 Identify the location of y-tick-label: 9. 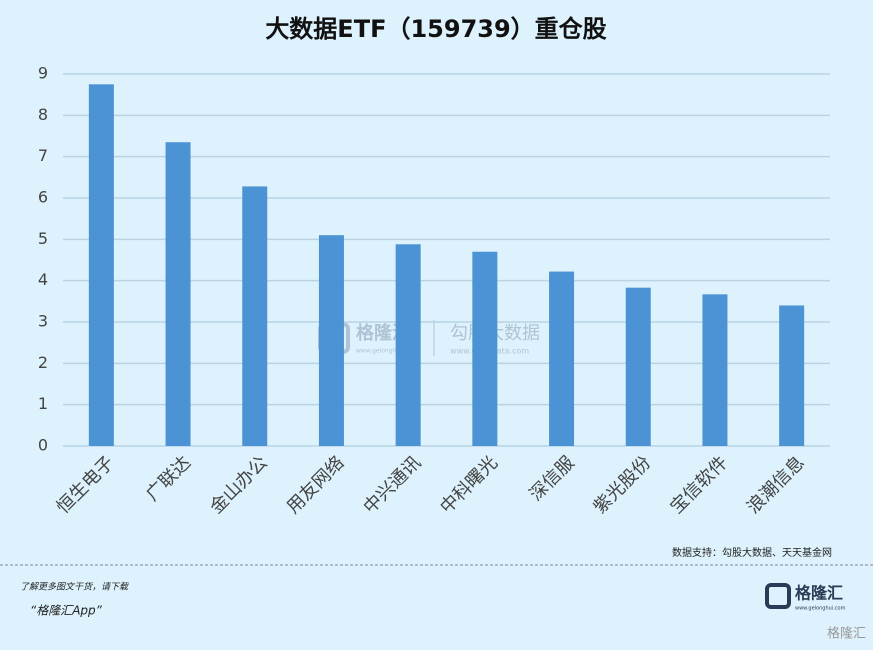
(43, 73).